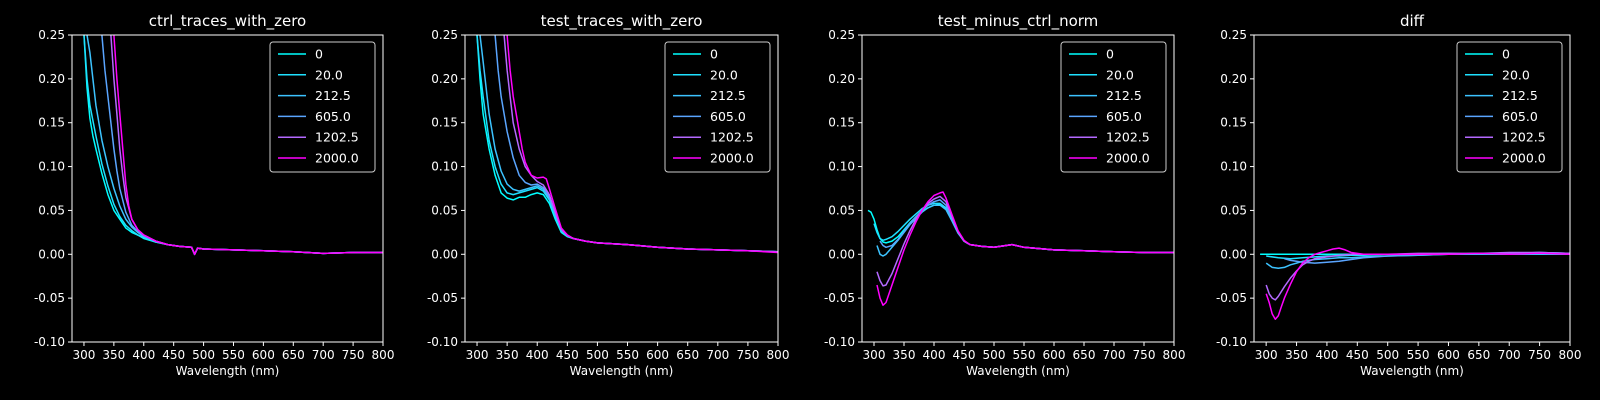  Describe the element at coordinates (1023, 228) in the screenshot. I see `series-line-20.0` at that location.